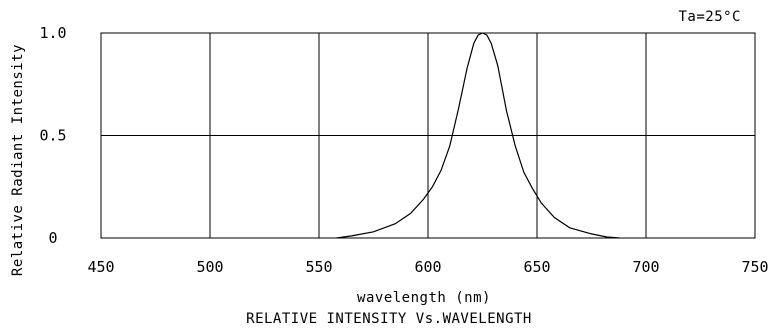  Describe the element at coordinates (18, 160) in the screenshot. I see `y-axis-label: Relative Radiant Intensity` at that location.